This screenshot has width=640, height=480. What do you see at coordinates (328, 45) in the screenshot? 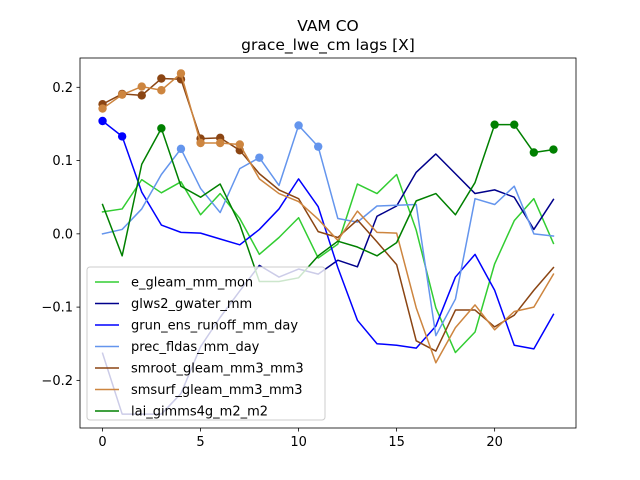
I see `chart-subtitle: grace_lwe_cm lags [X]` at bounding box center [328, 45].